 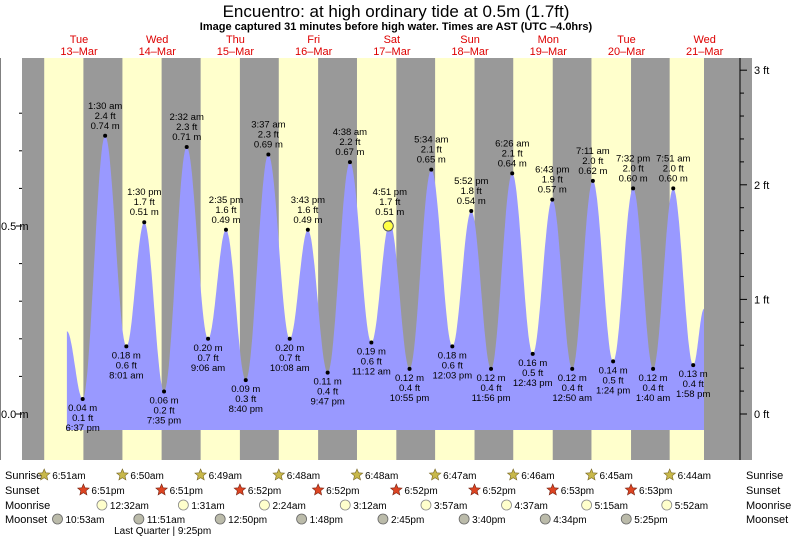 What do you see at coordinates (552, 190) in the screenshot?
I see `tide-label: 0.57 m` at bounding box center [552, 190].